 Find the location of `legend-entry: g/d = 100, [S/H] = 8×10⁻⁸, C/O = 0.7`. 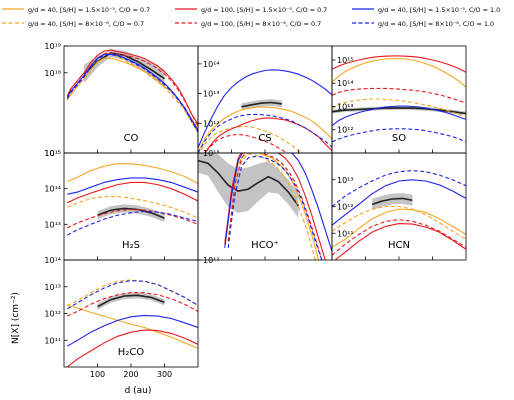

legend-entry: g/d = 100, [S/H] = 8×10⁻⁸, C/O = 0.7 is located at coordinates (248, 24).